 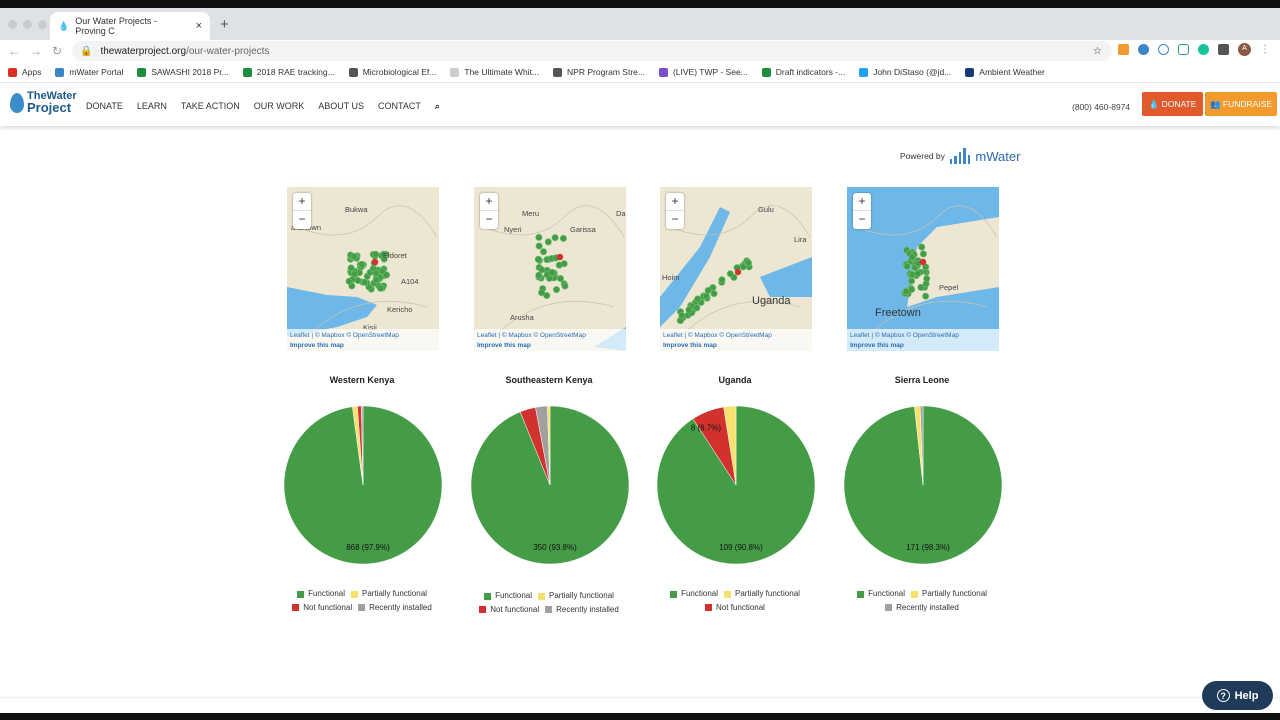 I want to click on reload-icon: ↻, so click(x=57, y=51).